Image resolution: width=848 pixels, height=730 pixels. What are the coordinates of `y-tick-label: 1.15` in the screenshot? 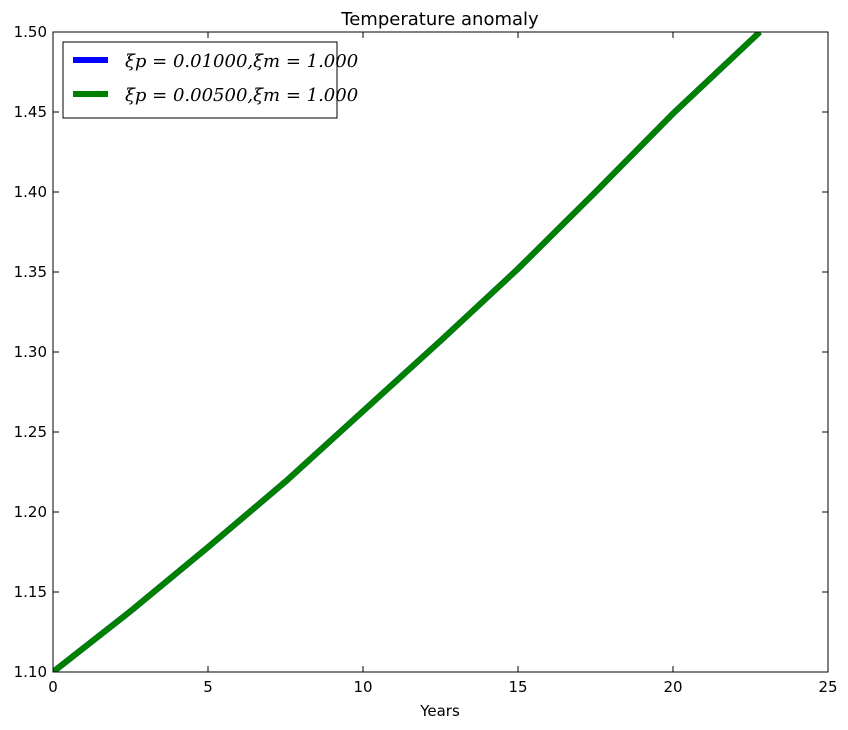 It's located at (30, 592).